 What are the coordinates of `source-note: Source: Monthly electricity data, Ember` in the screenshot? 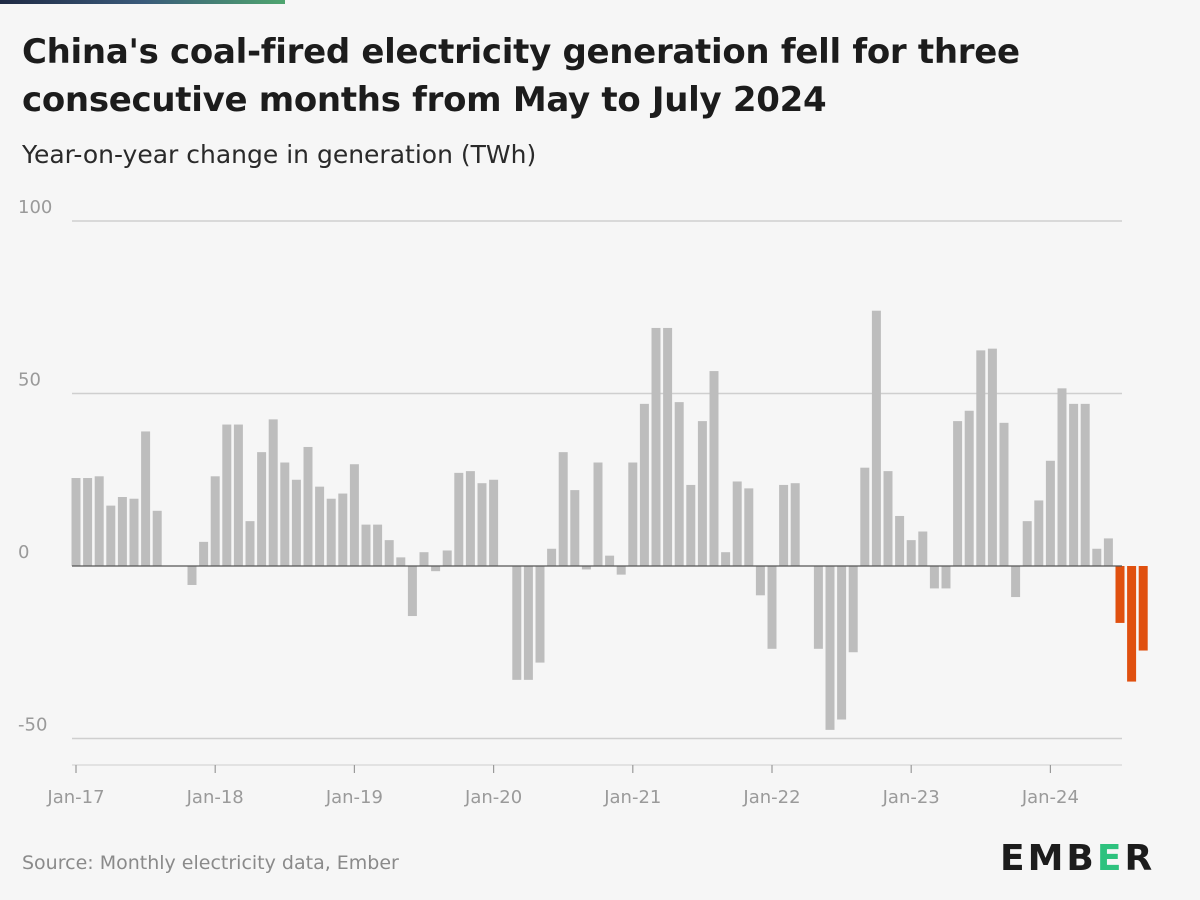 It's located at (210, 863).